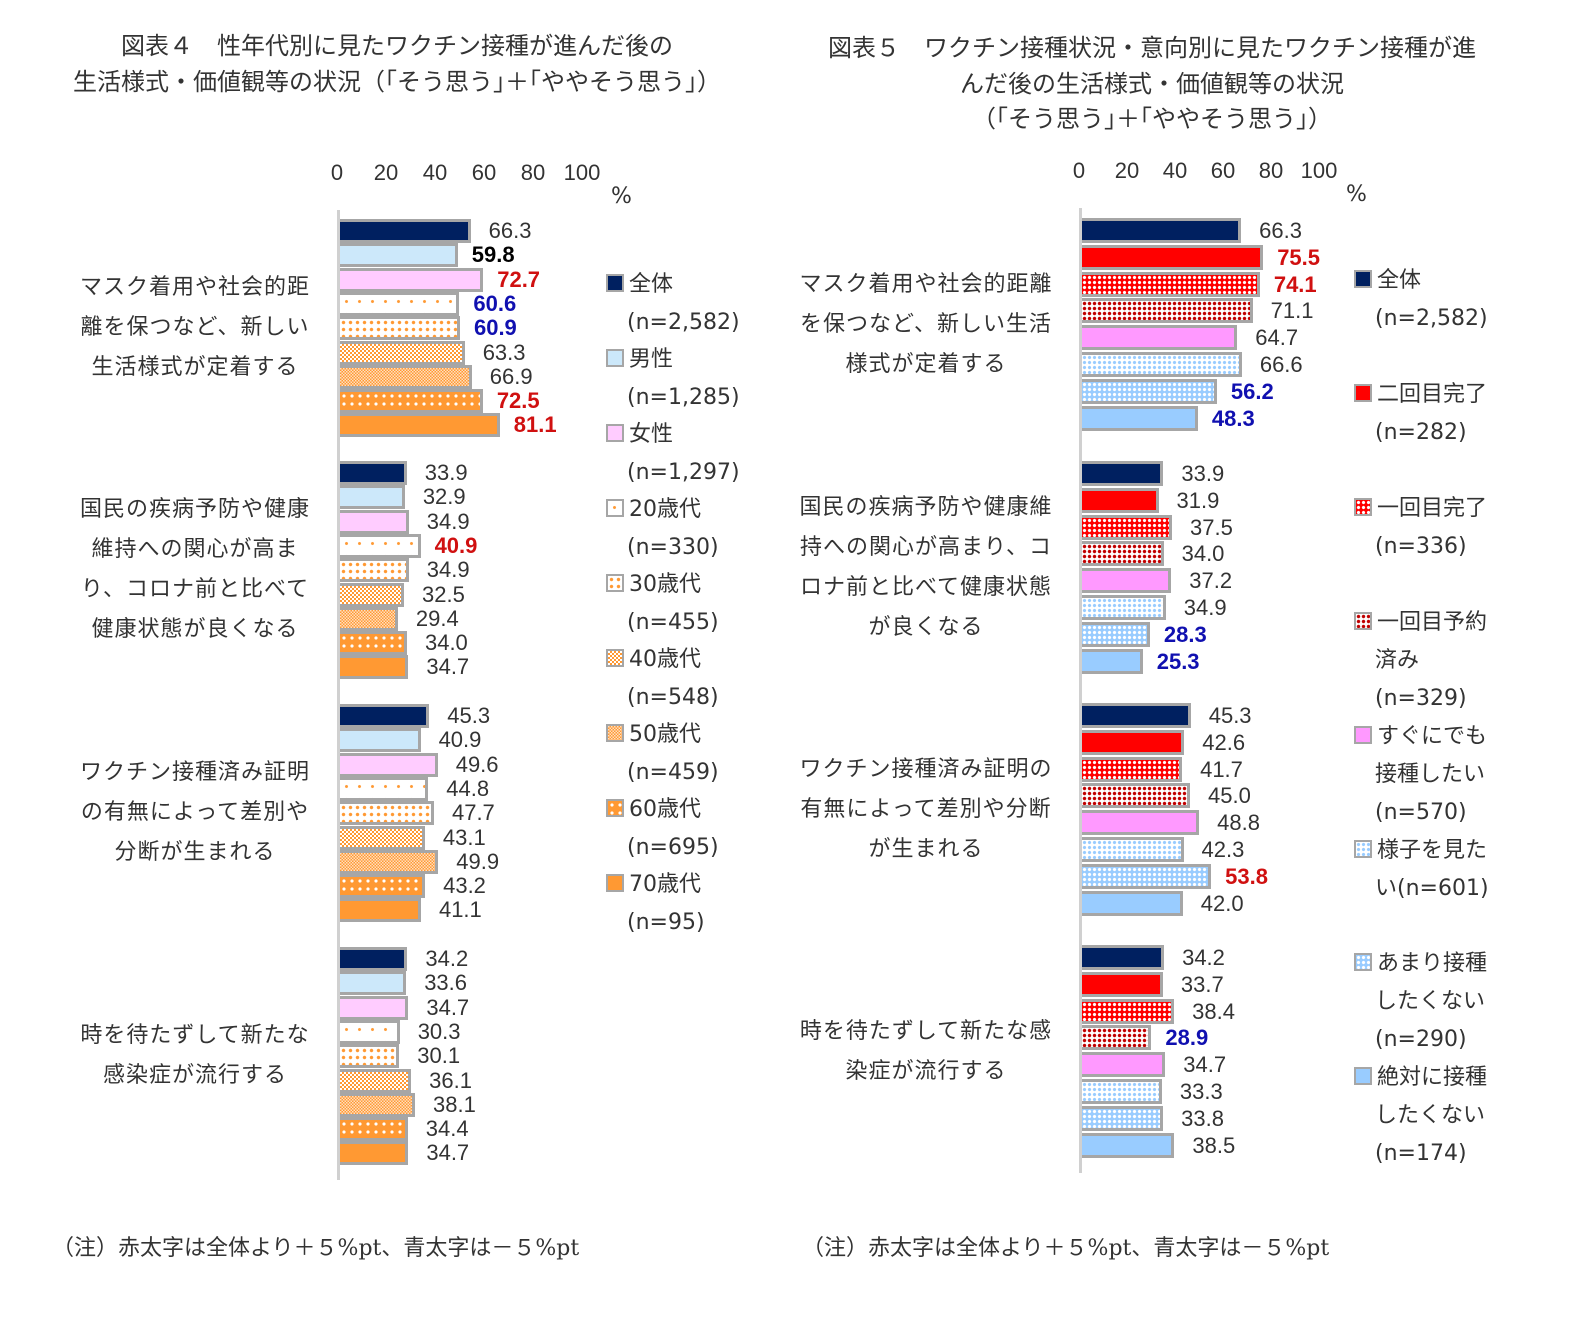  I want to click on legend-item: 50歳代, so click(653, 735).